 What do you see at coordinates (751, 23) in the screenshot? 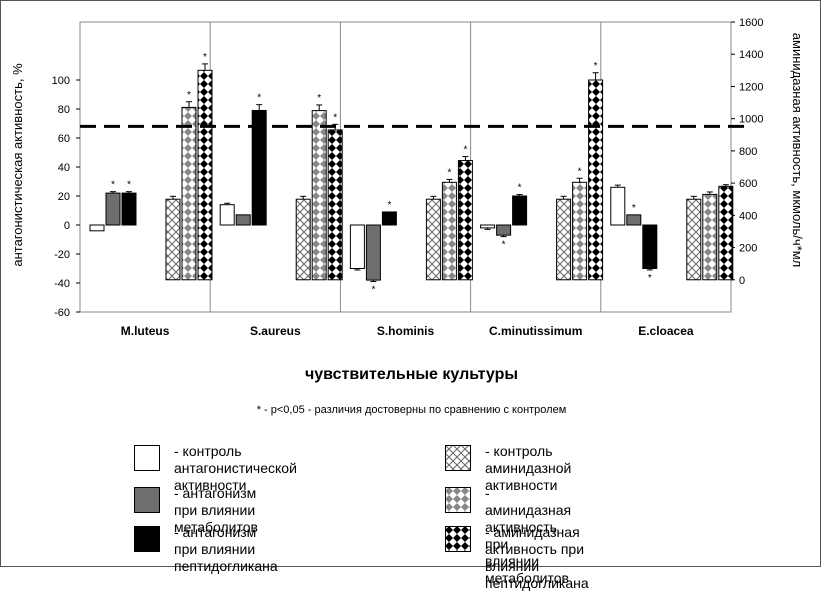
I see `y-tick-label-right: 1600` at bounding box center [751, 23].